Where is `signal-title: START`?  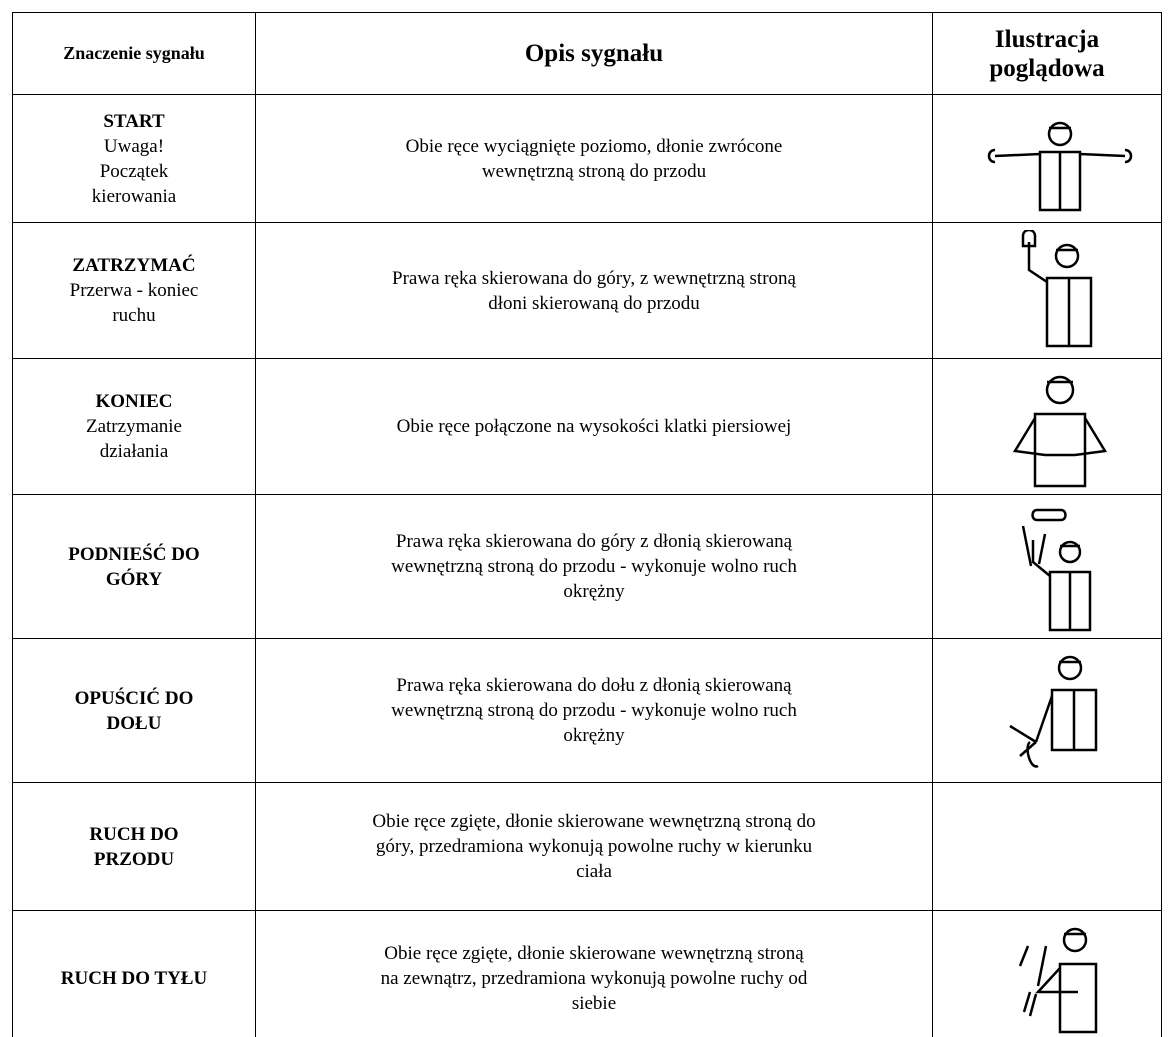 signal-title: START is located at coordinates (134, 121).